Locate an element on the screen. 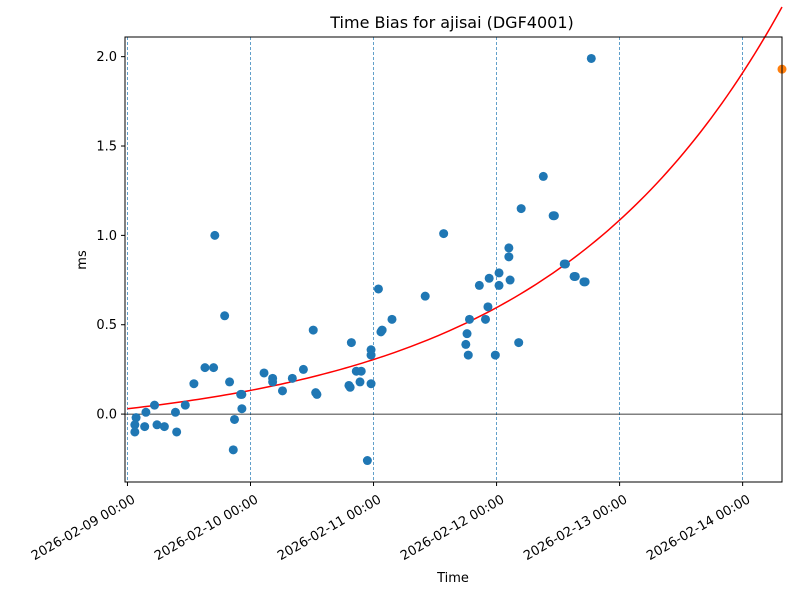  y-tick-label: 2.0 is located at coordinates (106, 57).